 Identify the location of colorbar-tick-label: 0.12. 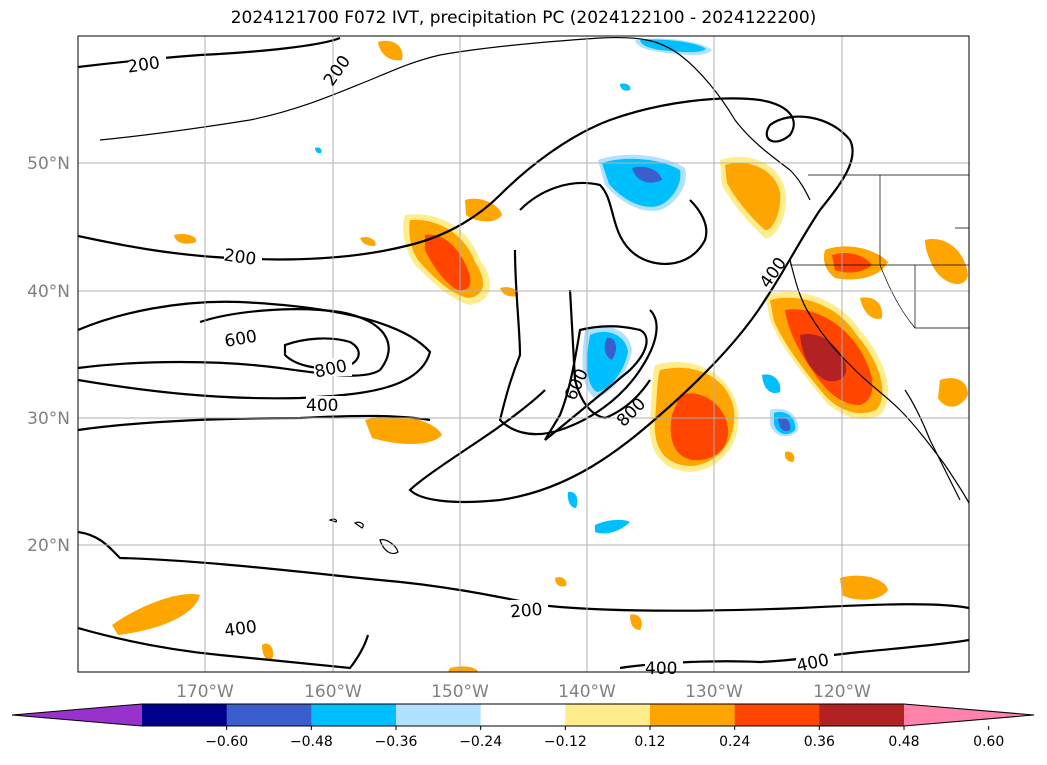
(649, 742).